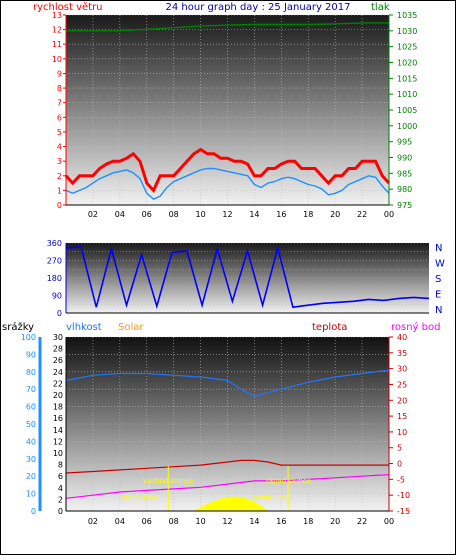 The height and width of the screenshot is (555, 456). I want to click on rain-tick-label: 80, so click(31, 372).